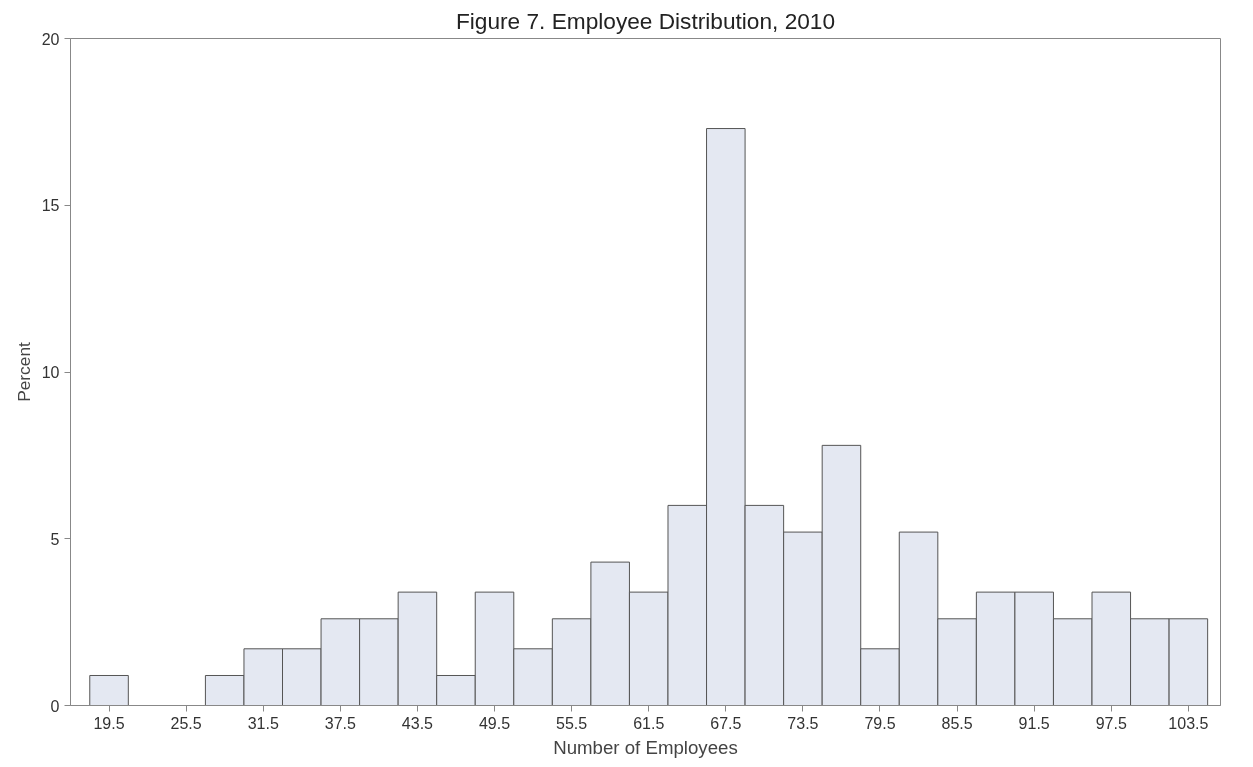 The height and width of the screenshot is (767, 1253). What do you see at coordinates (1034, 723) in the screenshot?
I see `x-tick-label: 91.5` at bounding box center [1034, 723].